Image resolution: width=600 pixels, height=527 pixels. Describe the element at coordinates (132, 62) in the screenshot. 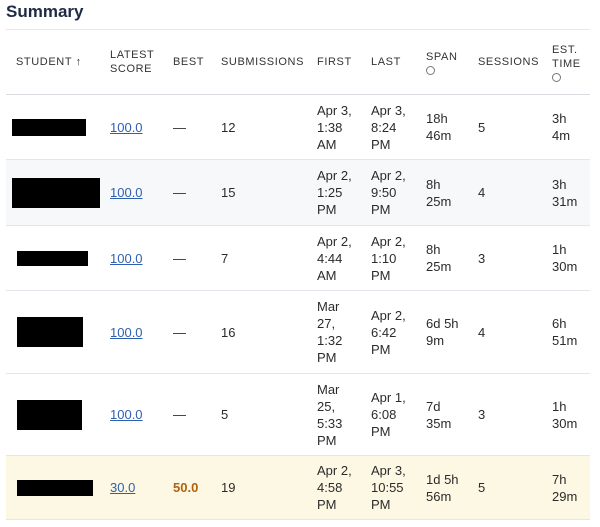

I see `column-label: LATEST SCORE` at that location.